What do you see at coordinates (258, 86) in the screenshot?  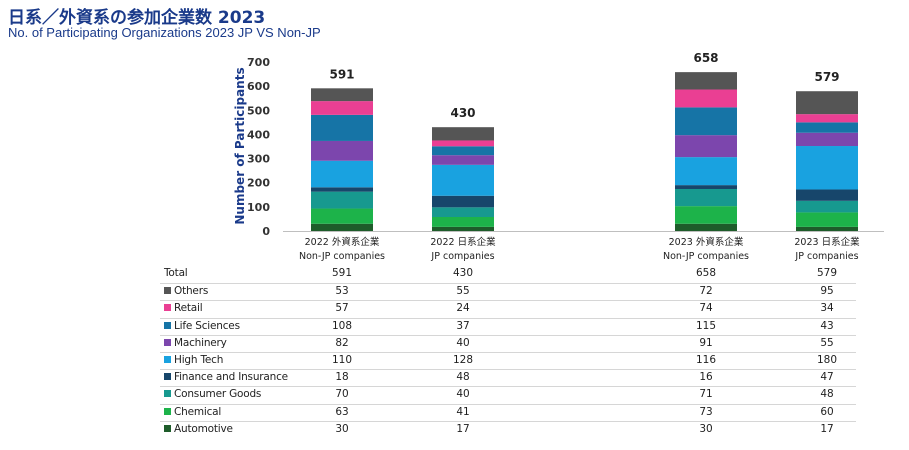 I see `y-tick-label: 600` at bounding box center [258, 86].